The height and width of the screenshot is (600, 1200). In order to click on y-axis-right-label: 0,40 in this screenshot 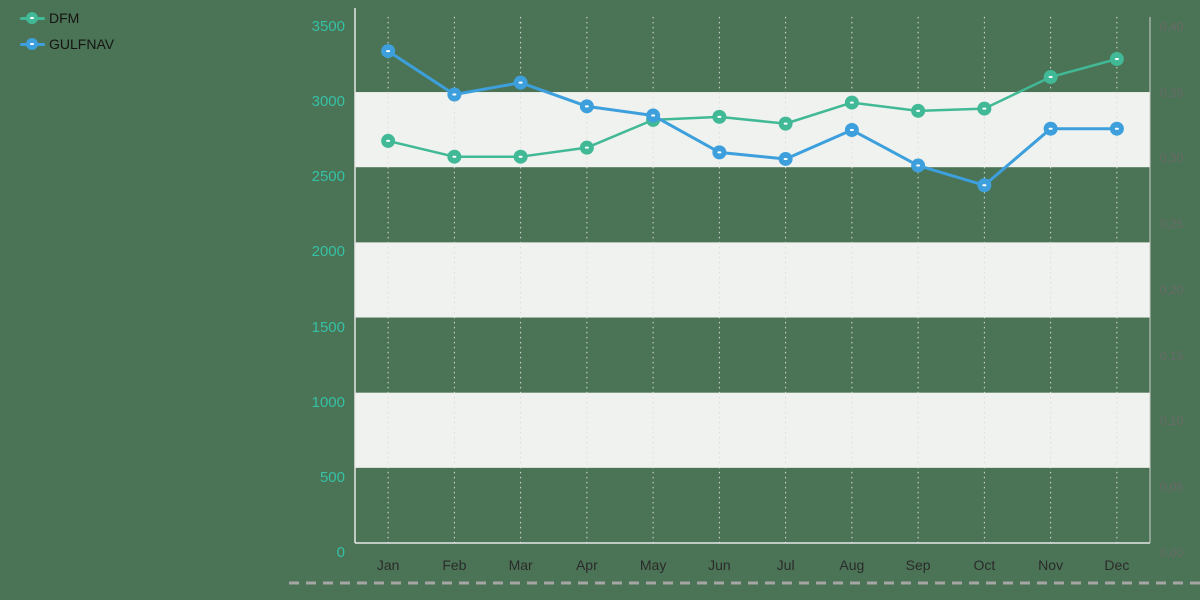, I will do `click(1172, 26)`.